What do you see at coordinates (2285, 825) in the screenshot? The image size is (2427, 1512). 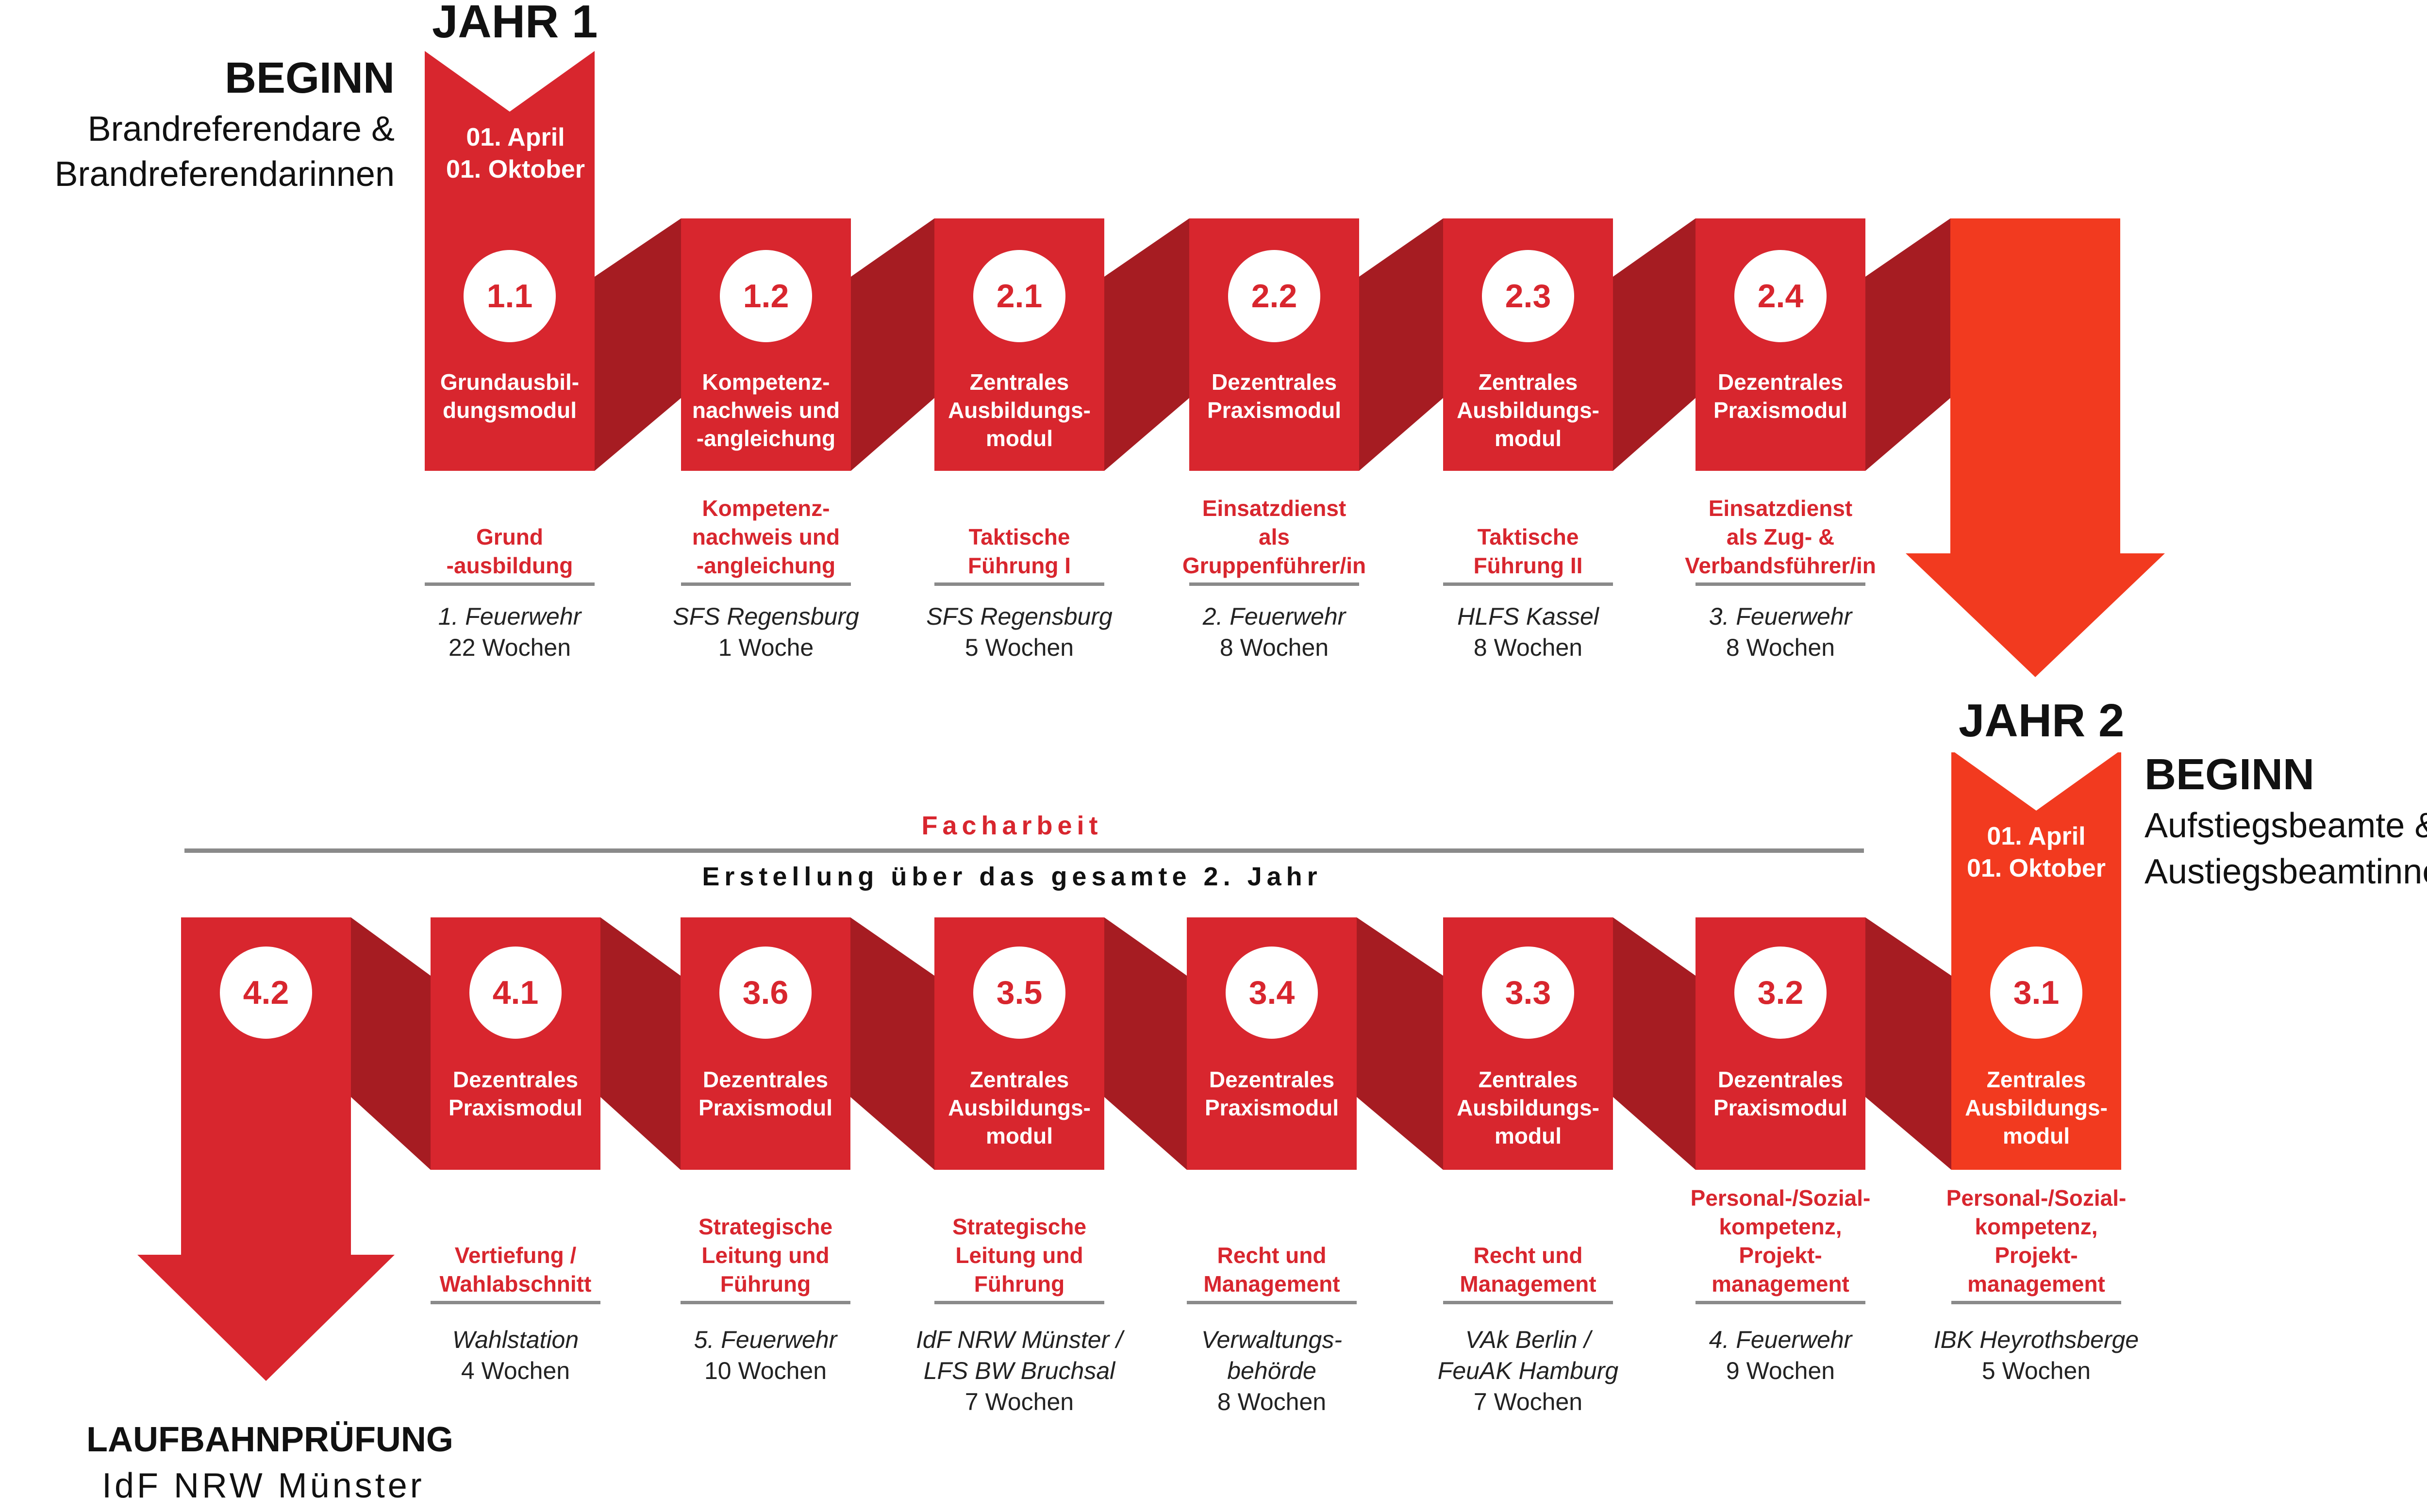 I see `year2-begin-line1: Aufstiegsbeamte &` at bounding box center [2285, 825].